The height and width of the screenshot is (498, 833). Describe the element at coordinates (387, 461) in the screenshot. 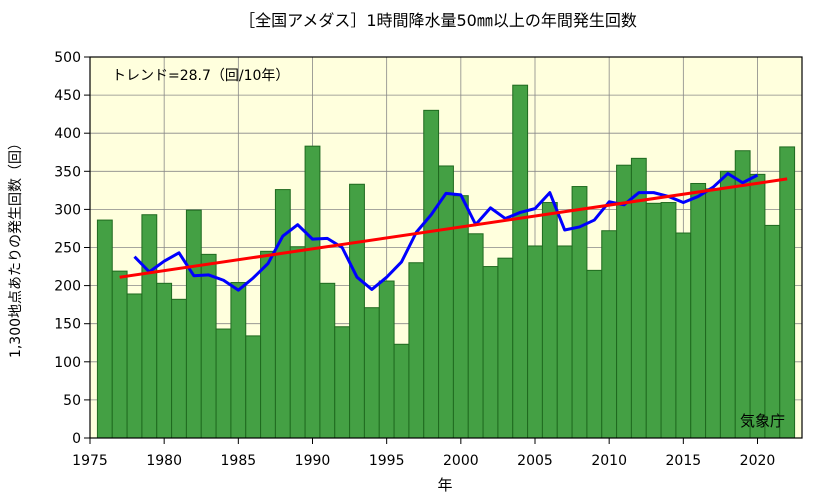

I see `x-tick-label: 1995` at that location.